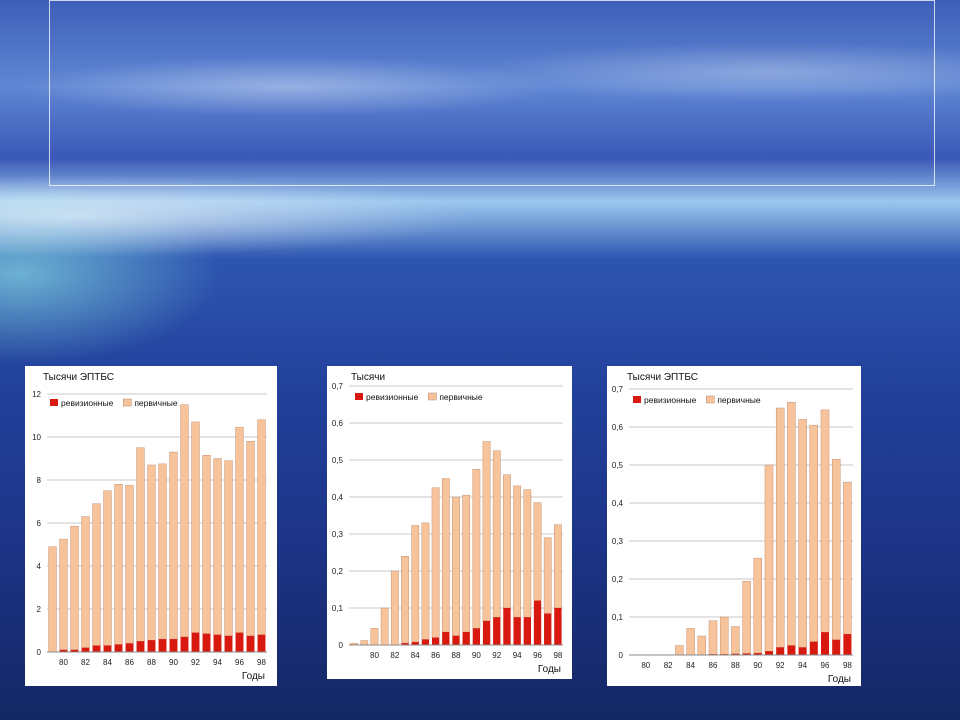  Describe the element at coordinates (338, 423) in the screenshot. I see `y-tick-label: 0,6` at that location.